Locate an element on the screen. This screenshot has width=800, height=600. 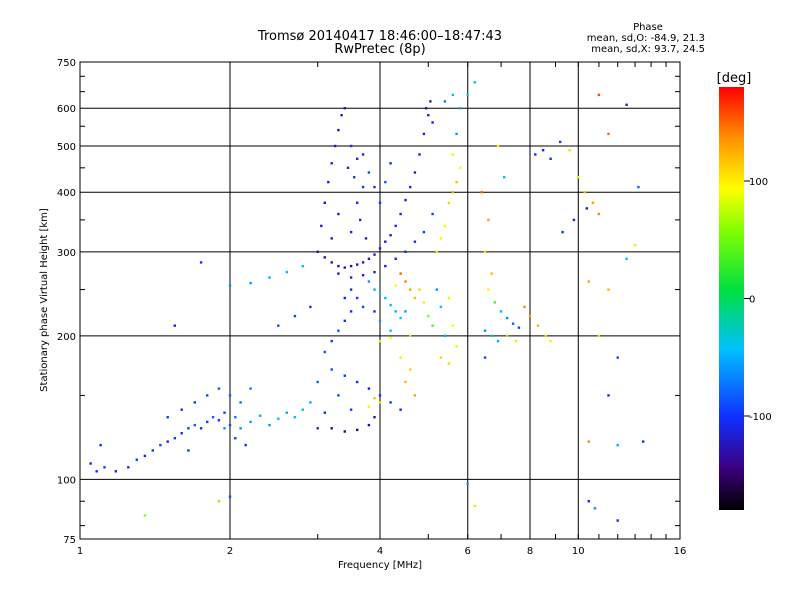
colorbar-ticks: 100 0 -100 is located at coordinates (758, 300).